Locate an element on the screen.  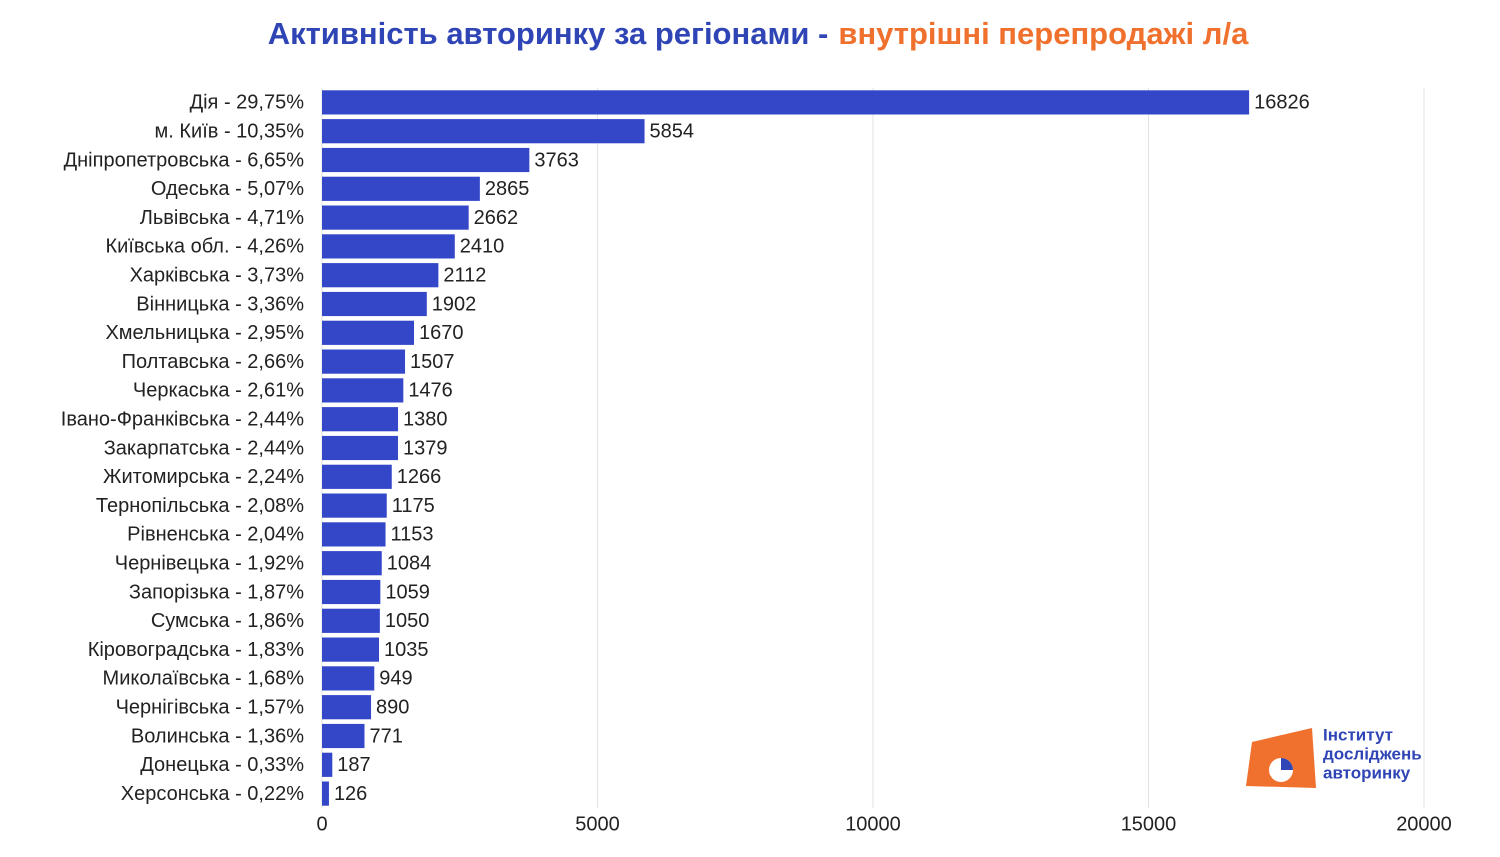
value-label: 2865 is located at coordinates (507, 189).